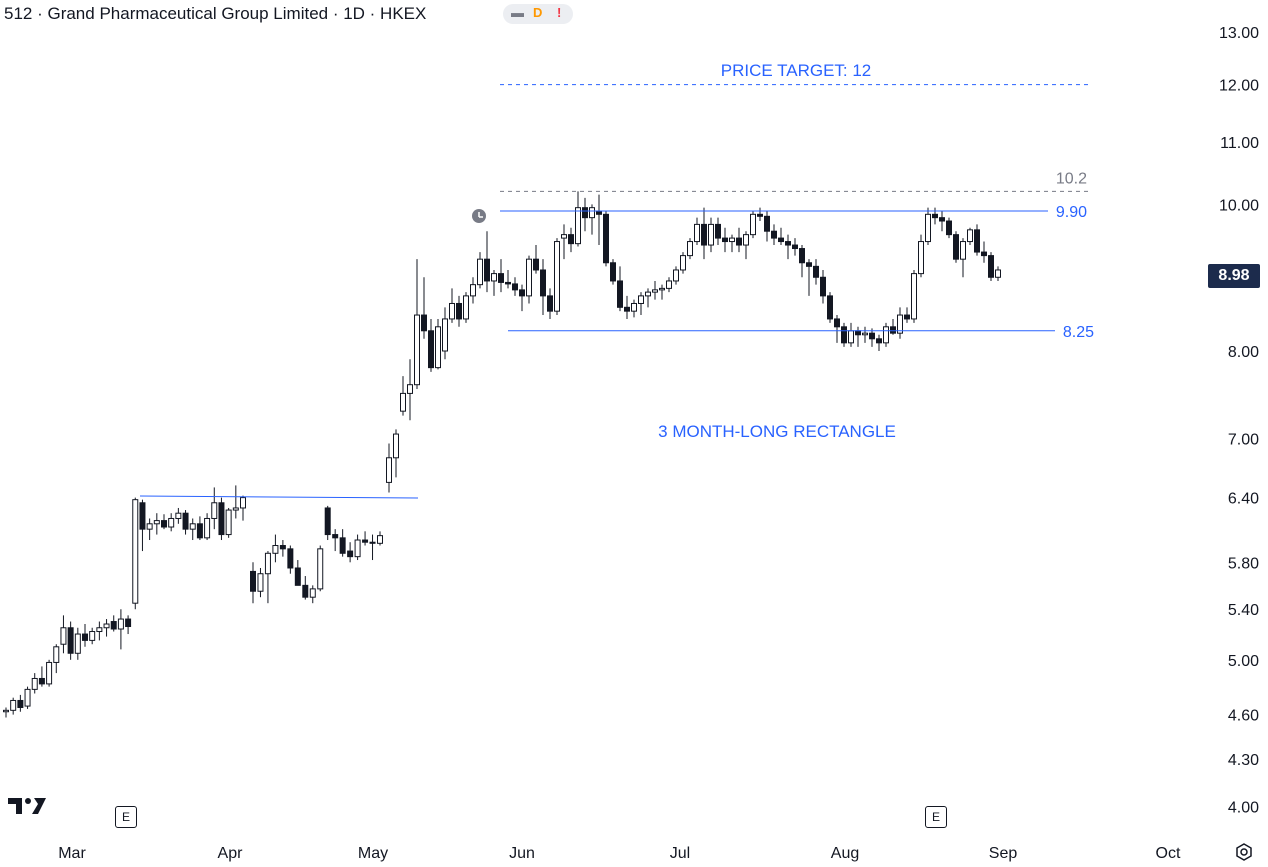 This screenshot has height=867, width=1268. Describe the element at coordinates (1239, 205) in the screenshot. I see `y-tick-label: 10.00` at that location.